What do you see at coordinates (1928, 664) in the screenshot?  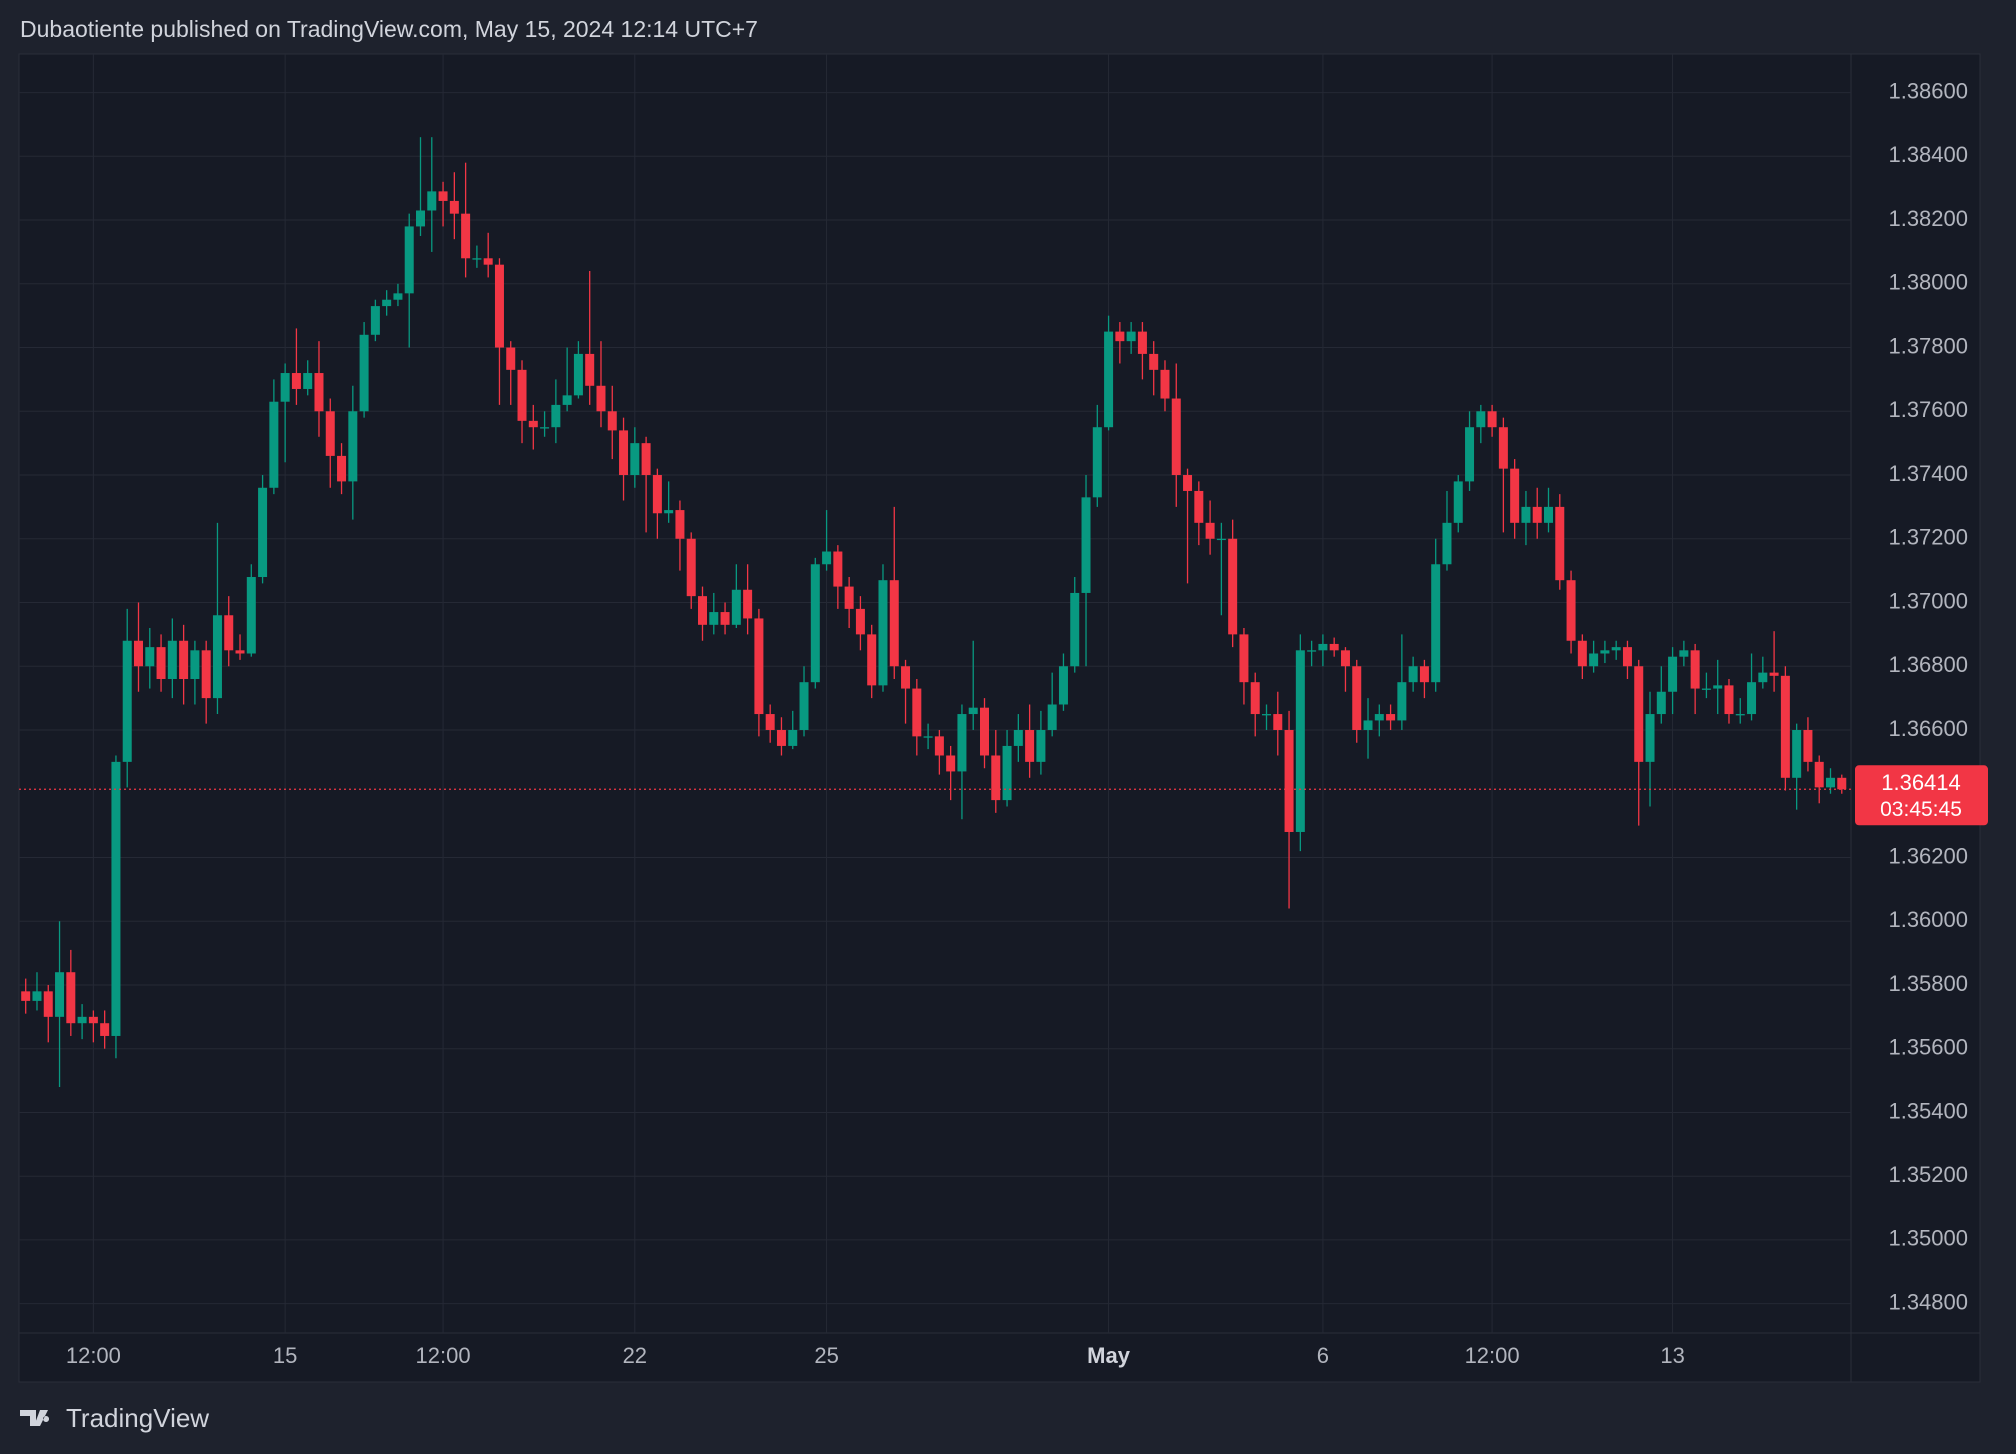 I see `y-tick-label: 1.36800` at bounding box center [1928, 664].